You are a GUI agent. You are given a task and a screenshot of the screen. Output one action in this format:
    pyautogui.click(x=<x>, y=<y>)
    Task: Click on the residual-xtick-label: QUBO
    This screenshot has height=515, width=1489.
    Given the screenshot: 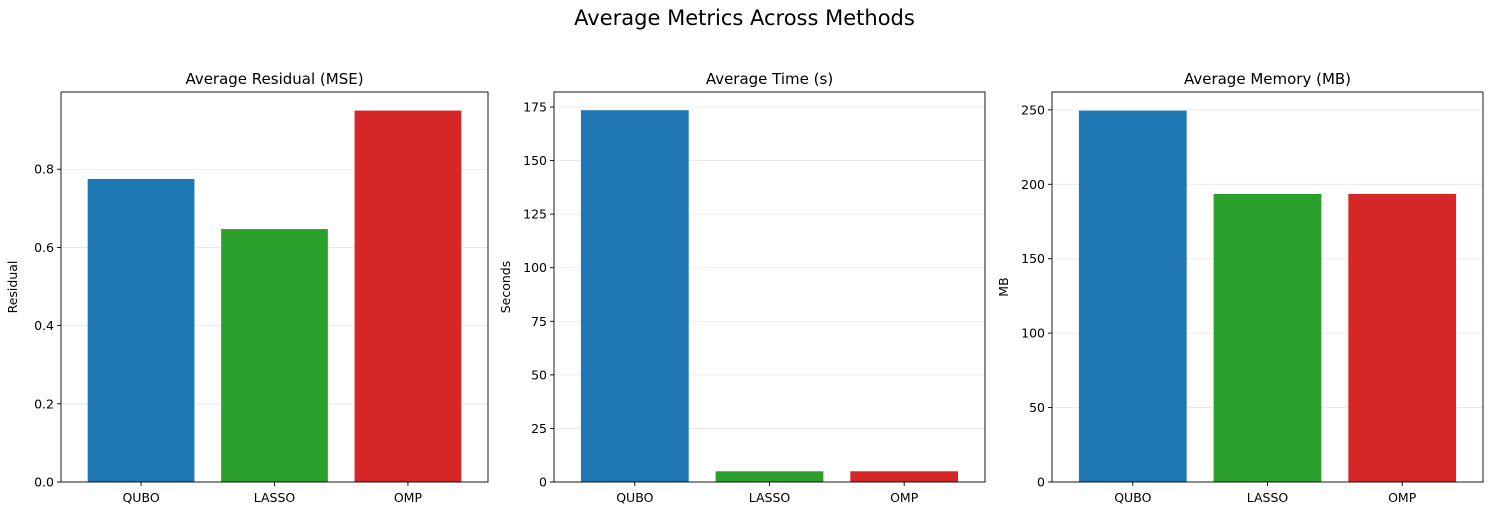 What is the action you would take?
    pyautogui.click(x=140, y=497)
    